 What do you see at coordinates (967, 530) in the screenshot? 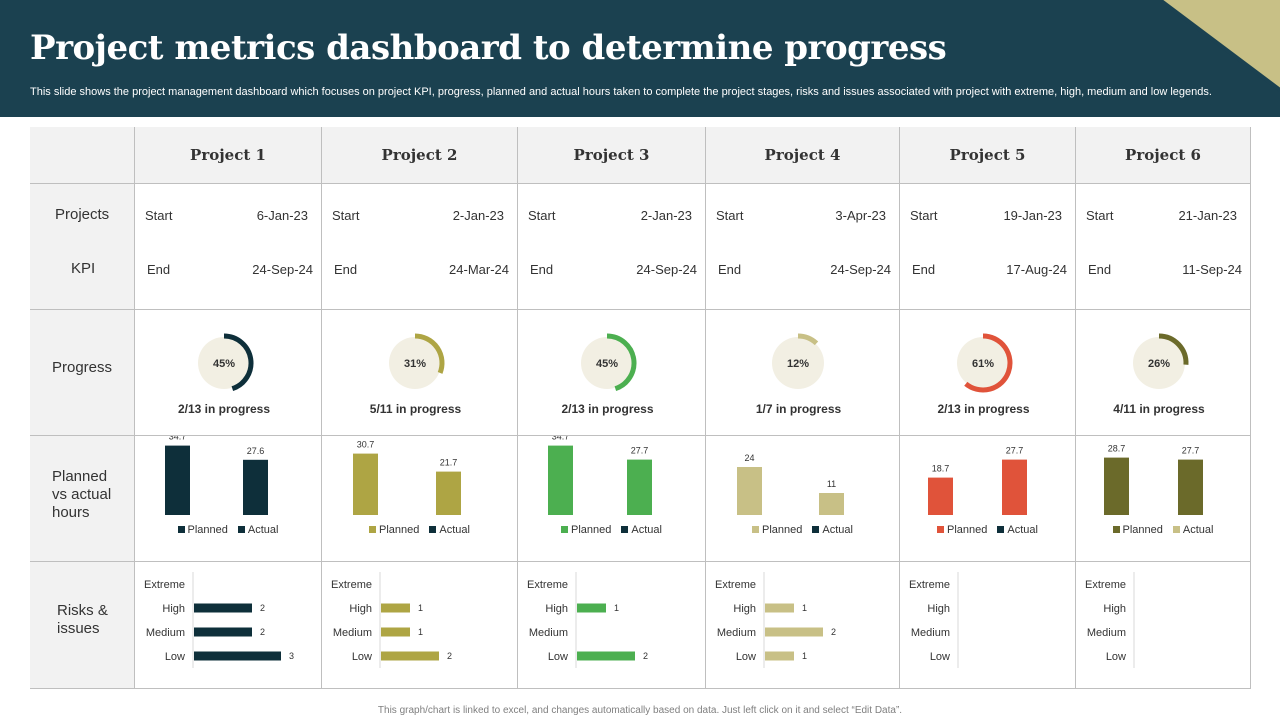
I see `legend-label-planned: Planned` at bounding box center [967, 530].